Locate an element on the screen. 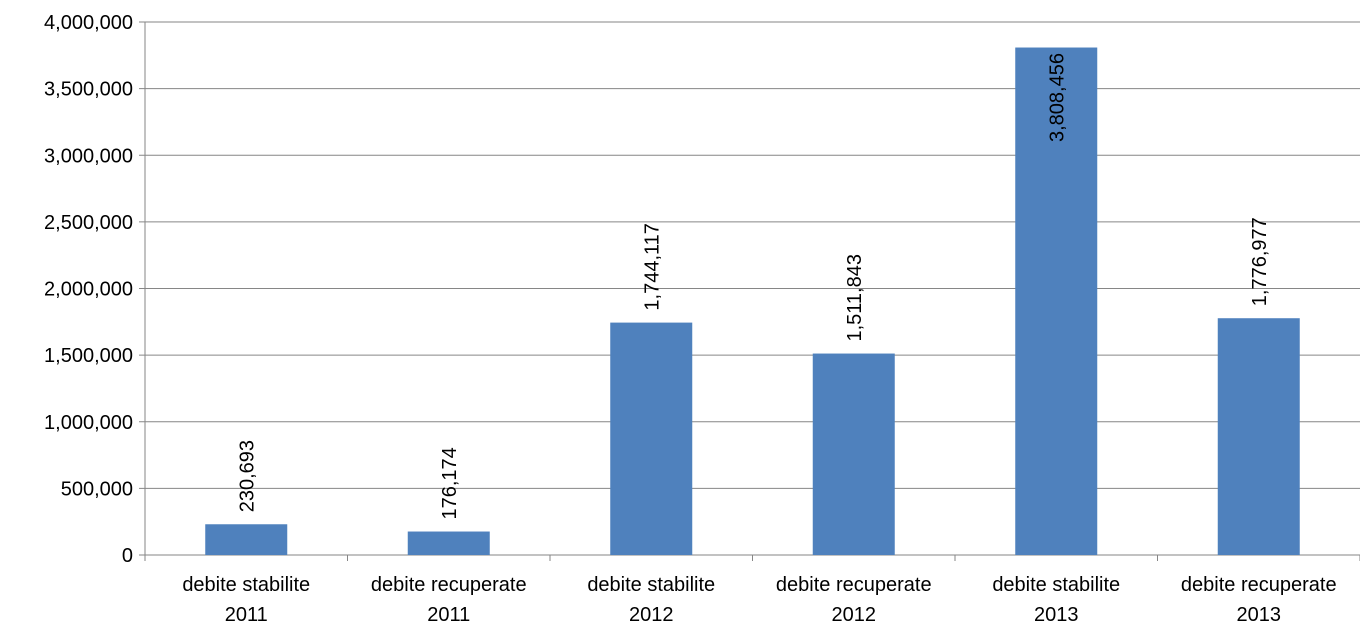 Image resolution: width=1360 pixels, height=636 pixels. data-label: 1,511,843 is located at coordinates (855, 298).